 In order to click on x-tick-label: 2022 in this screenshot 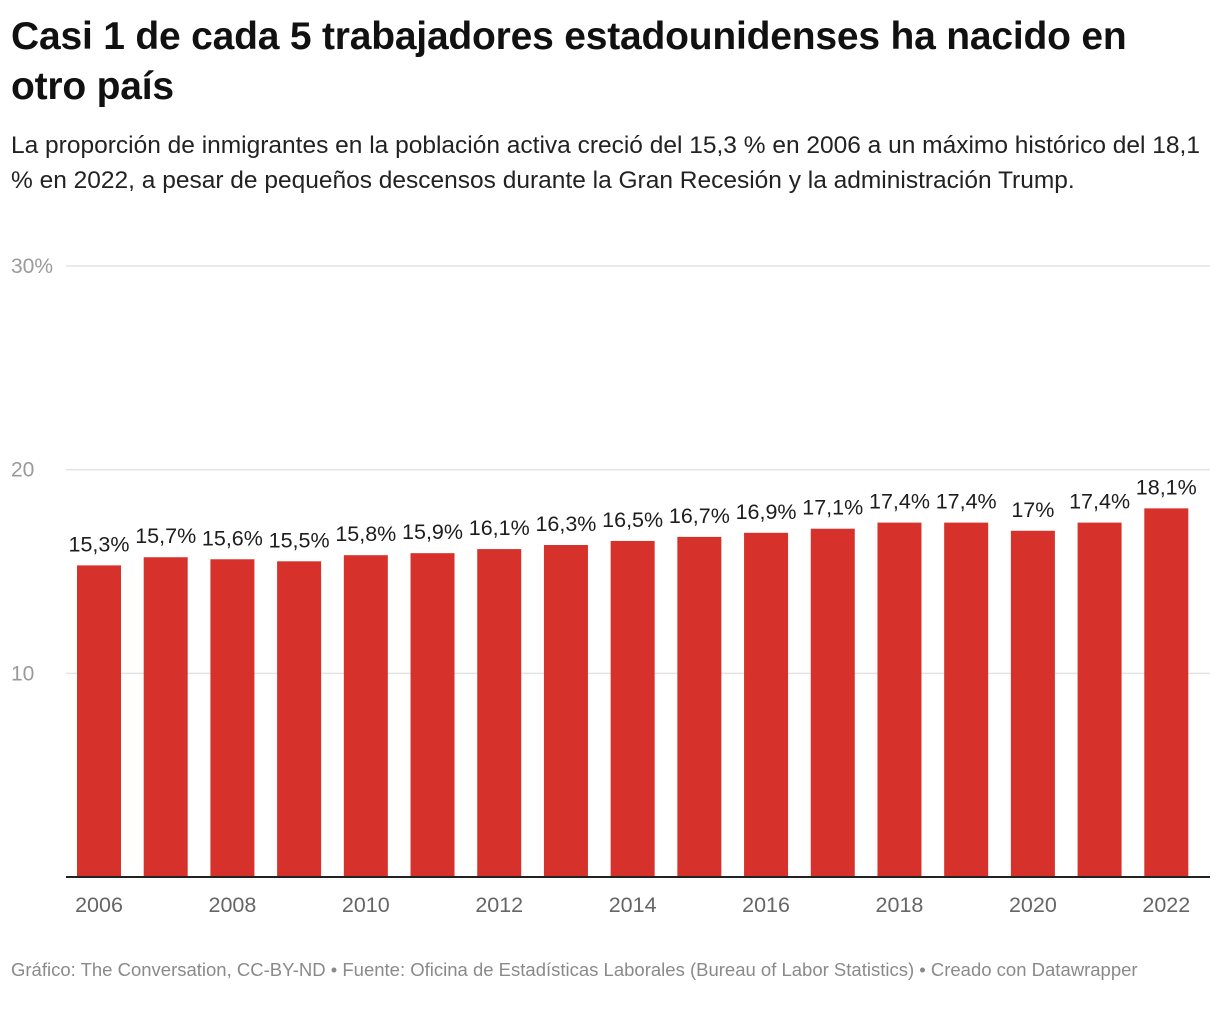, I will do `click(1166, 905)`.